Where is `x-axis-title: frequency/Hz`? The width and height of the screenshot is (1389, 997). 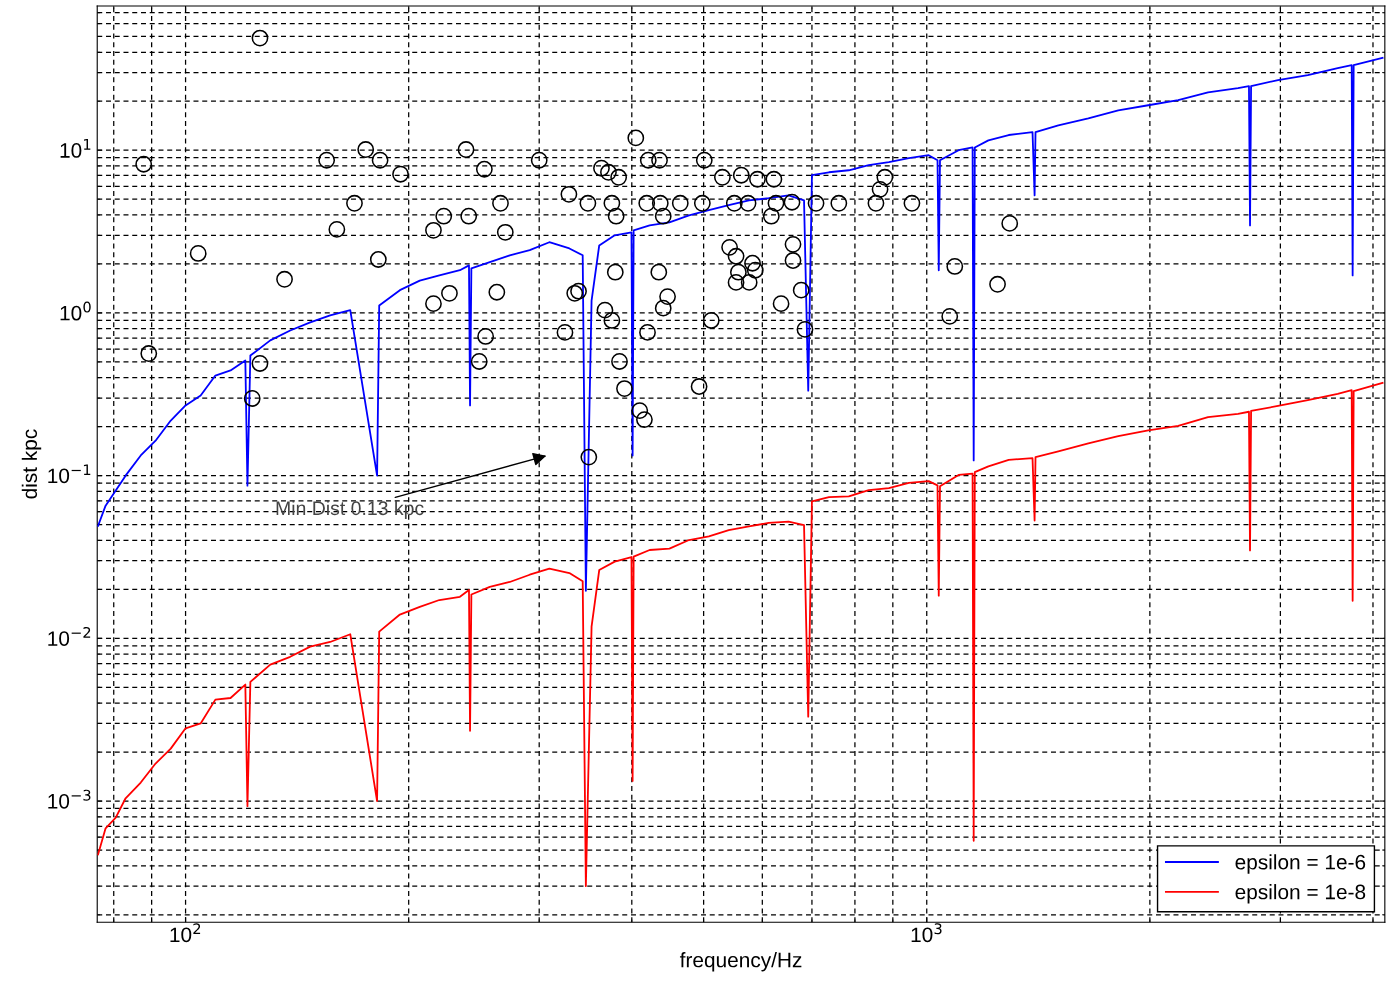
x-axis-title: frequency/Hz is located at coordinates (740, 962).